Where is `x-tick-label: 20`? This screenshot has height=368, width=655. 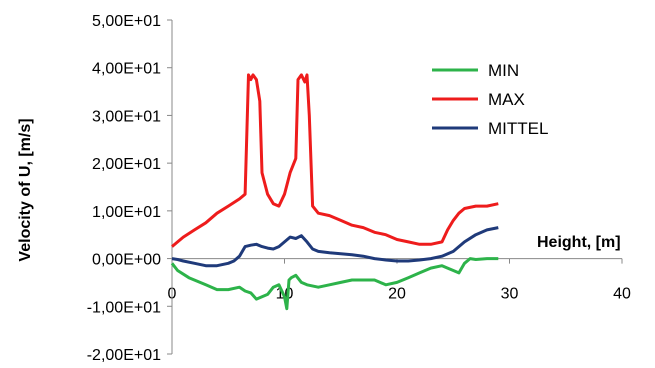
x-tick-label: 20 is located at coordinates (397, 294).